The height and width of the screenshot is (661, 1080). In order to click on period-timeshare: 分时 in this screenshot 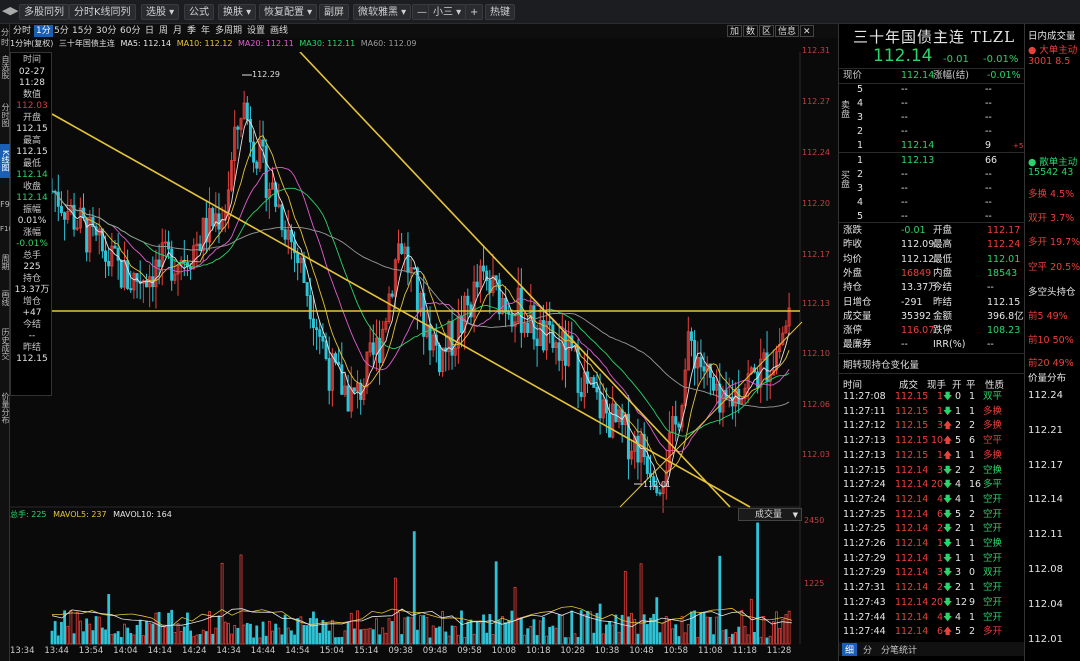, I will do `click(22, 31)`.